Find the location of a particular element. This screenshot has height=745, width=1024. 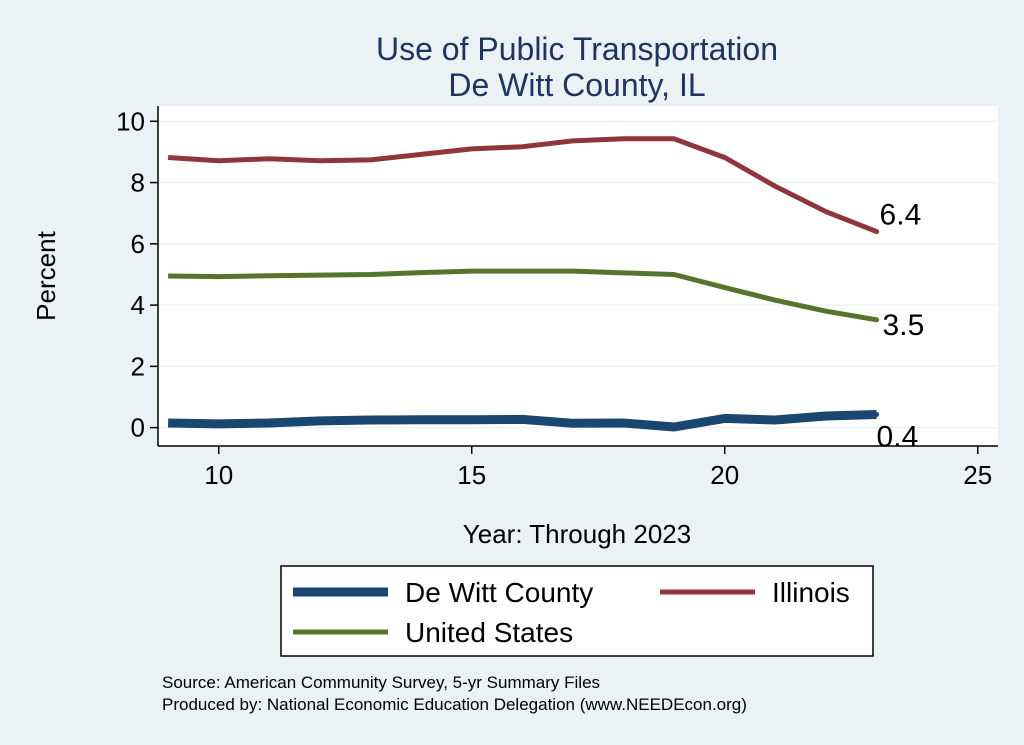

series-line-united-states is located at coordinates (523, 295).